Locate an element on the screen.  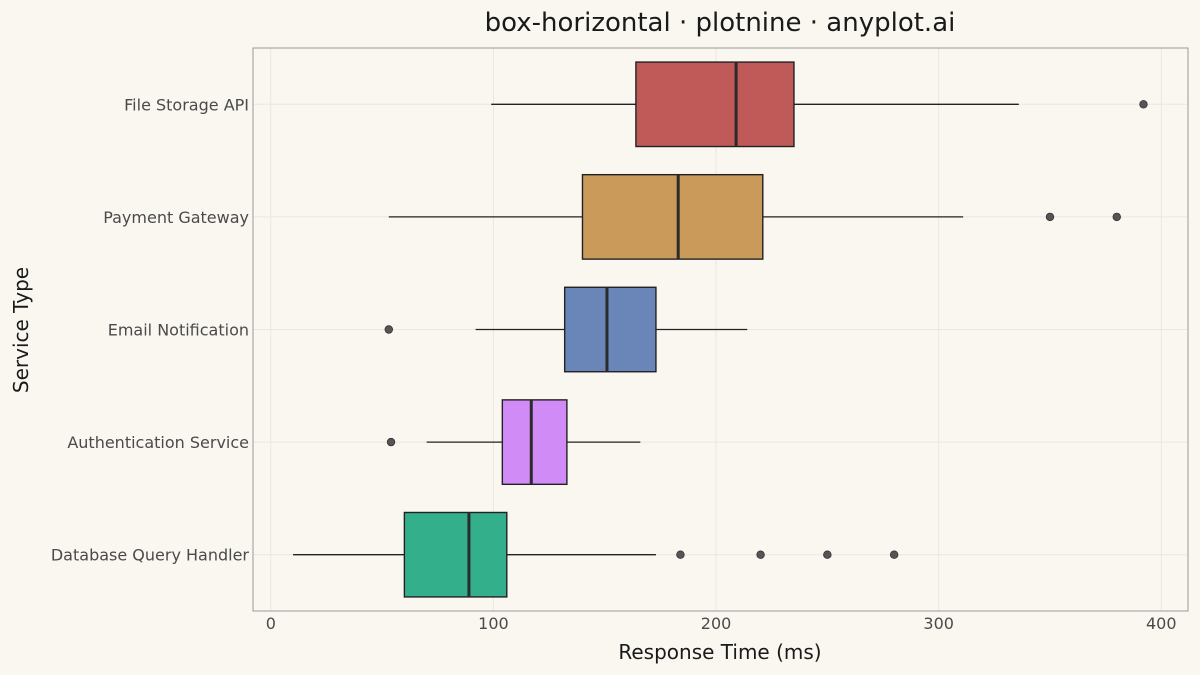
x-tick-label: 200 is located at coordinates (716, 623).